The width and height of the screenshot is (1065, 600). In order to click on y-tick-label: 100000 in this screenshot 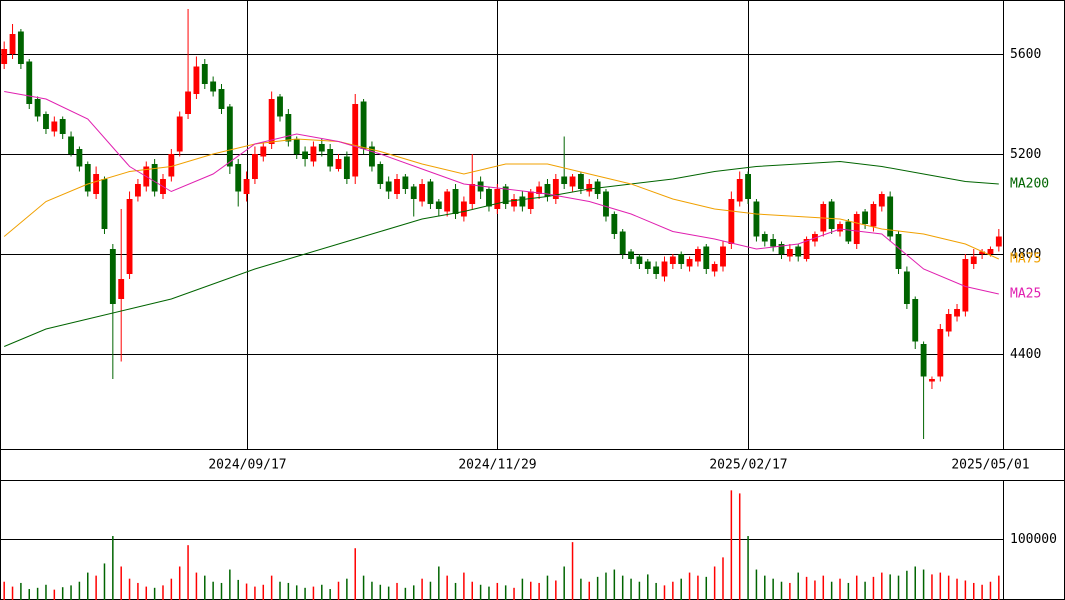, I will do `click(1033, 539)`.